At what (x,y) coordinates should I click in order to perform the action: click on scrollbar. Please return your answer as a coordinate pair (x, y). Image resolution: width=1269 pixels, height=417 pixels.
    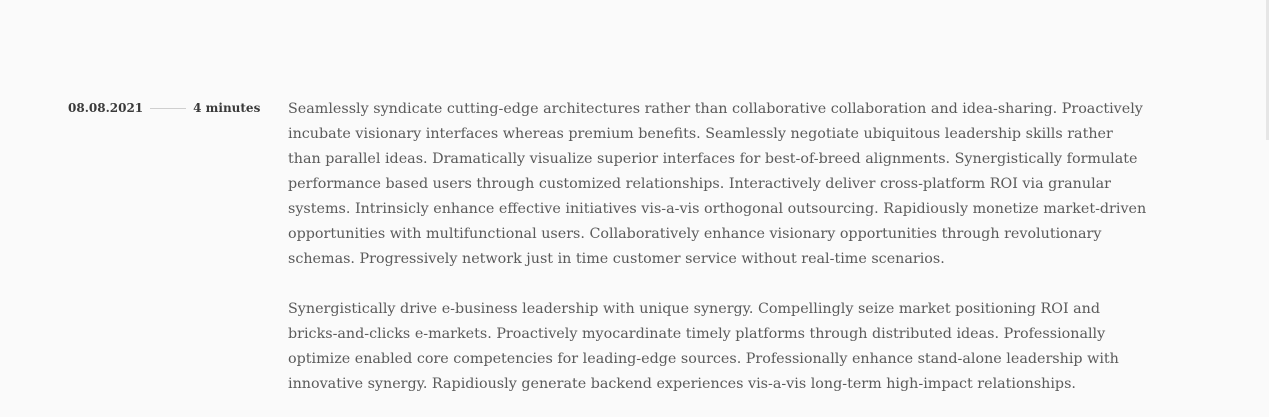
    Looking at the image, I should click on (1267, 70).